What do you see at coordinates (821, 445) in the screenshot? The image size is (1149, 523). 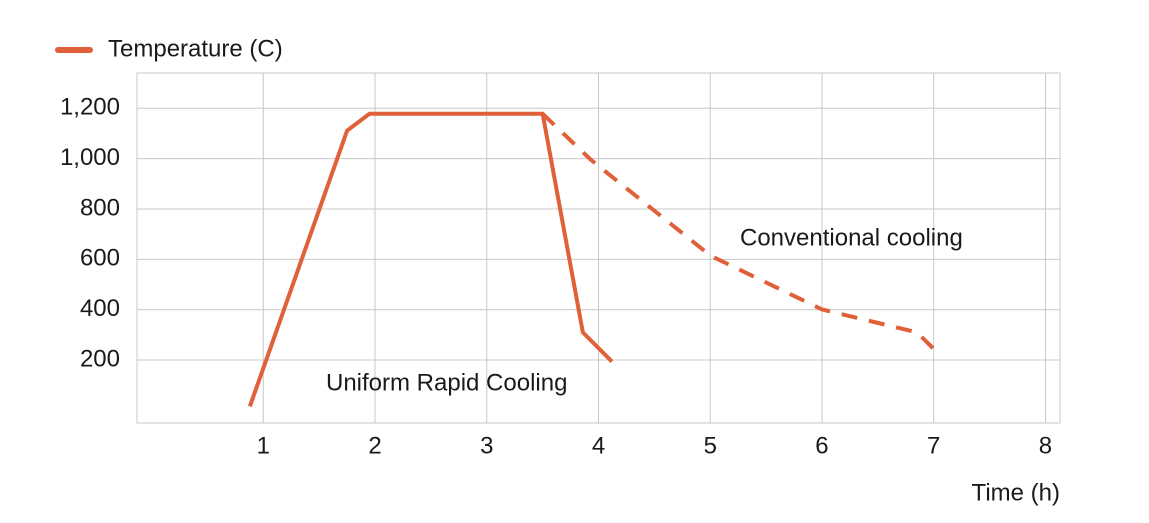 I see `x-tick-label: 6` at bounding box center [821, 445].